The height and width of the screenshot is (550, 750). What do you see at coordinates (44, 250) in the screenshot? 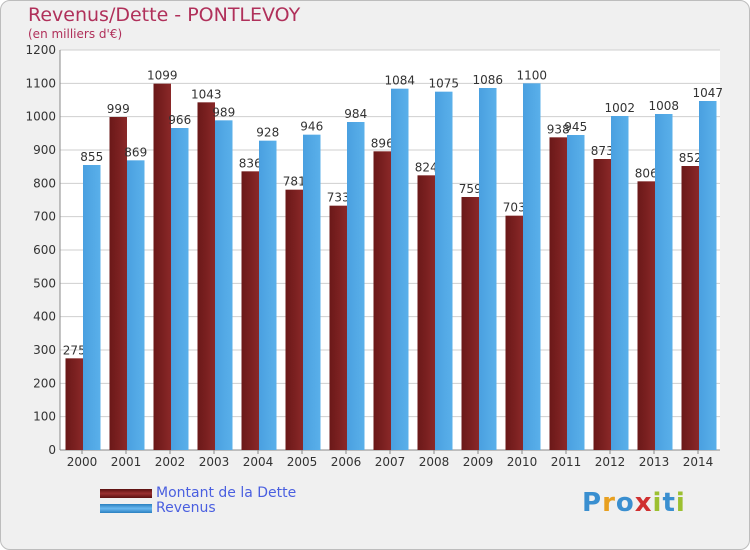
I see `y-tick-label: 600` at bounding box center [44, 250].